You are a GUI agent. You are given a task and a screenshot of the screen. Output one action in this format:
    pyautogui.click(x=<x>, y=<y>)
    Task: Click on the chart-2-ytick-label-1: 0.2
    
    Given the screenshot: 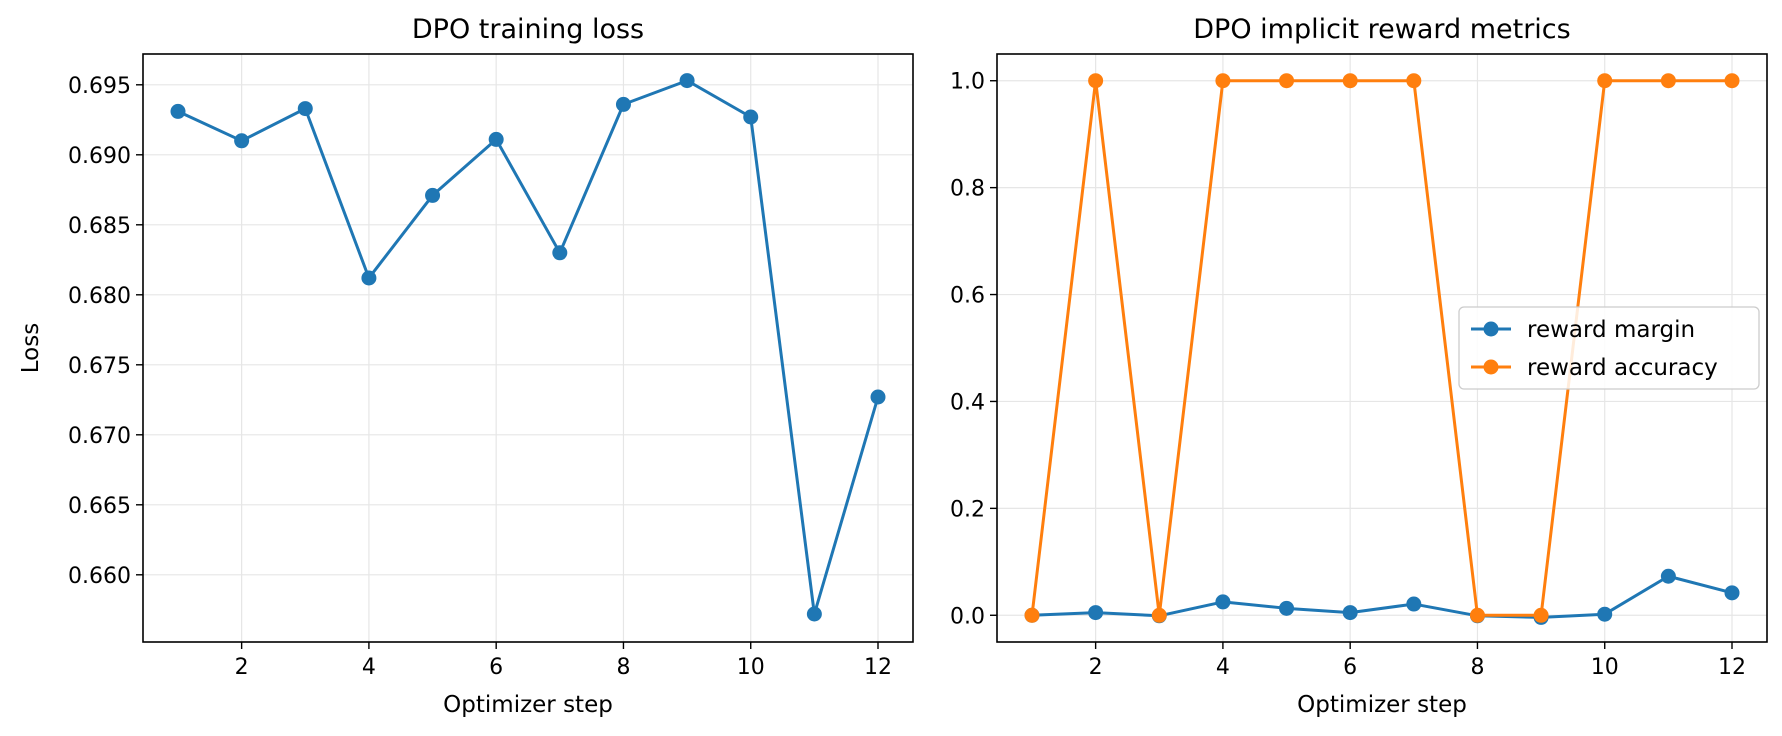 What is the action you would take?
    pyautogui.click(x=967, y=509)
    